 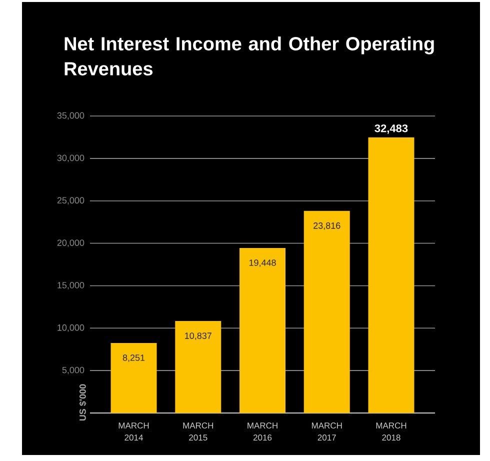 What do you see at coordinates (263, 431) in the screenshot?
I see `x-tick-label: MARCH 2016` at bounding box center [263, 431].